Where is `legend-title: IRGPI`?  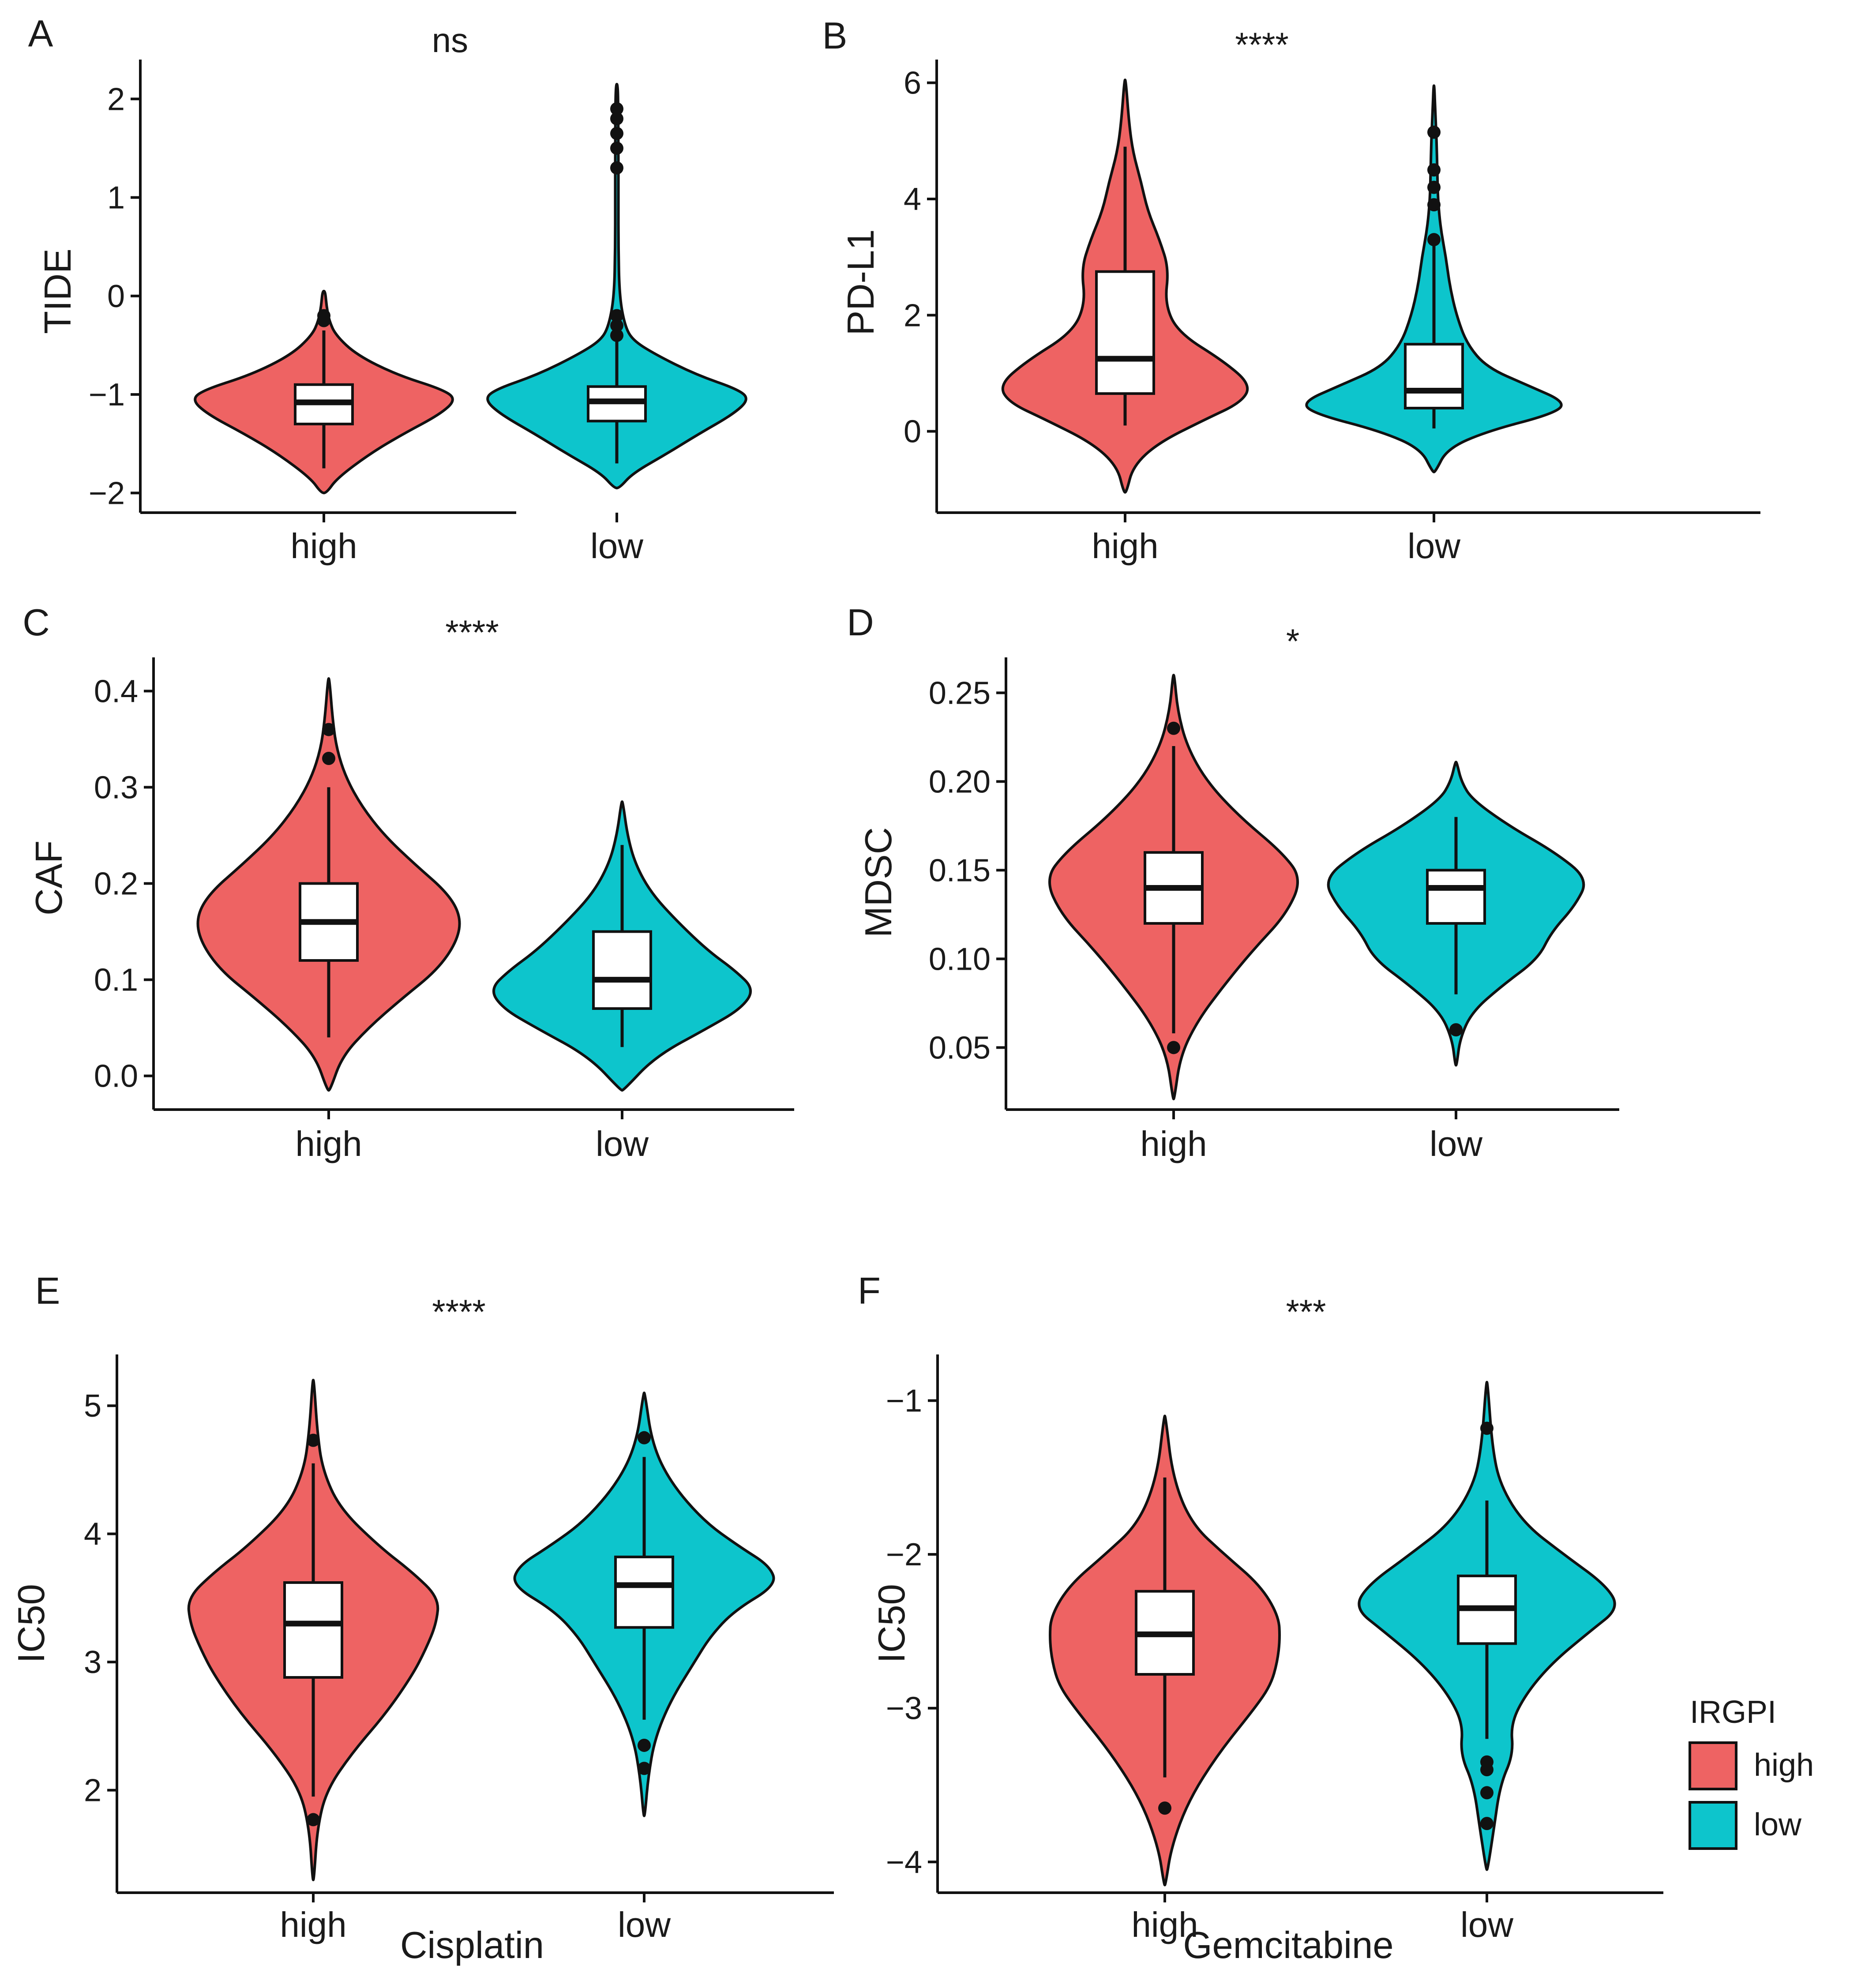 legend-title: IRGPI is located at coordinates (1733, 1712).